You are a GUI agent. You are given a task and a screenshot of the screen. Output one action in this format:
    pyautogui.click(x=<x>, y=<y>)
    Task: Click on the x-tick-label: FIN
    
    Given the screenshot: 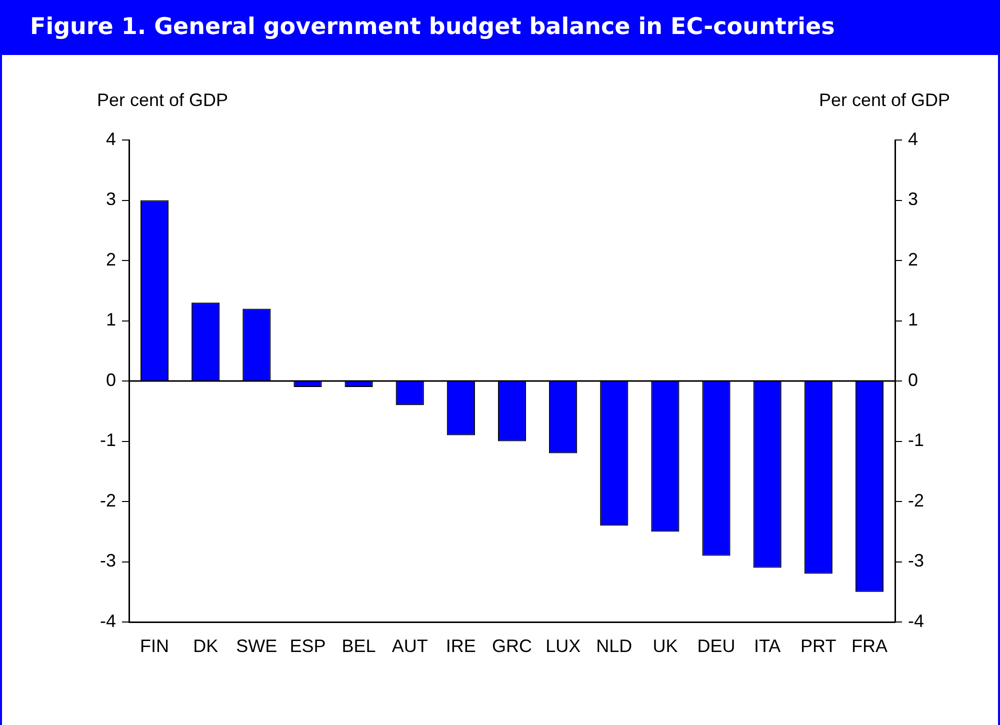 What is the action you would take?
    pyautogui.click(x=155, y=646)
    